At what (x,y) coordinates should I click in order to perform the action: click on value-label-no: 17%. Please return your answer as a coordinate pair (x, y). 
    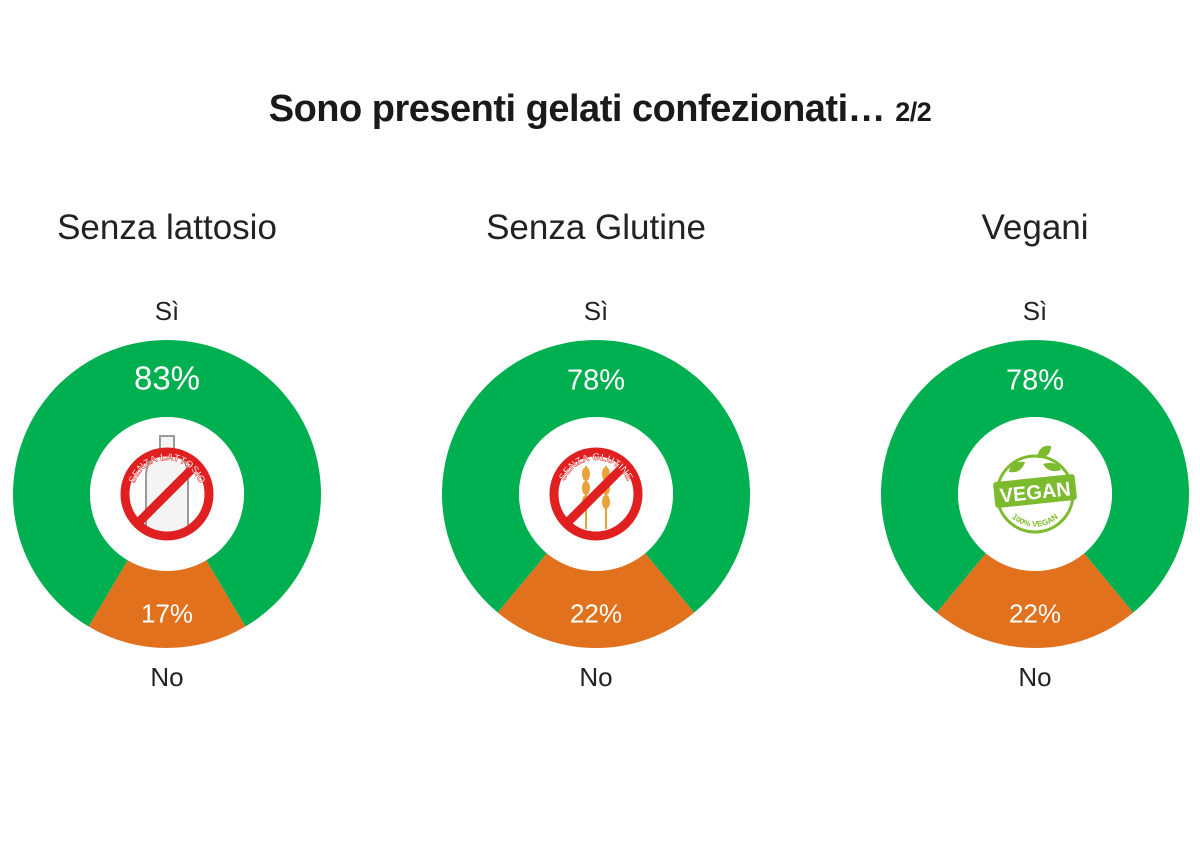
    Looking at the image, I should click on (167, 614).